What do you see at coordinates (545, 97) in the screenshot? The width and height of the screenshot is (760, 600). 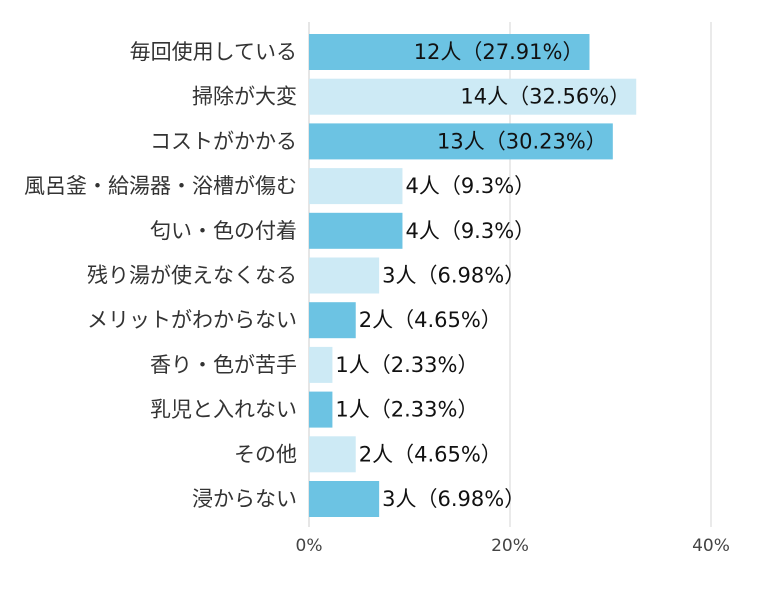 I see `data-label-2: 14人（32.56%）` at bounding box center [545, 97].